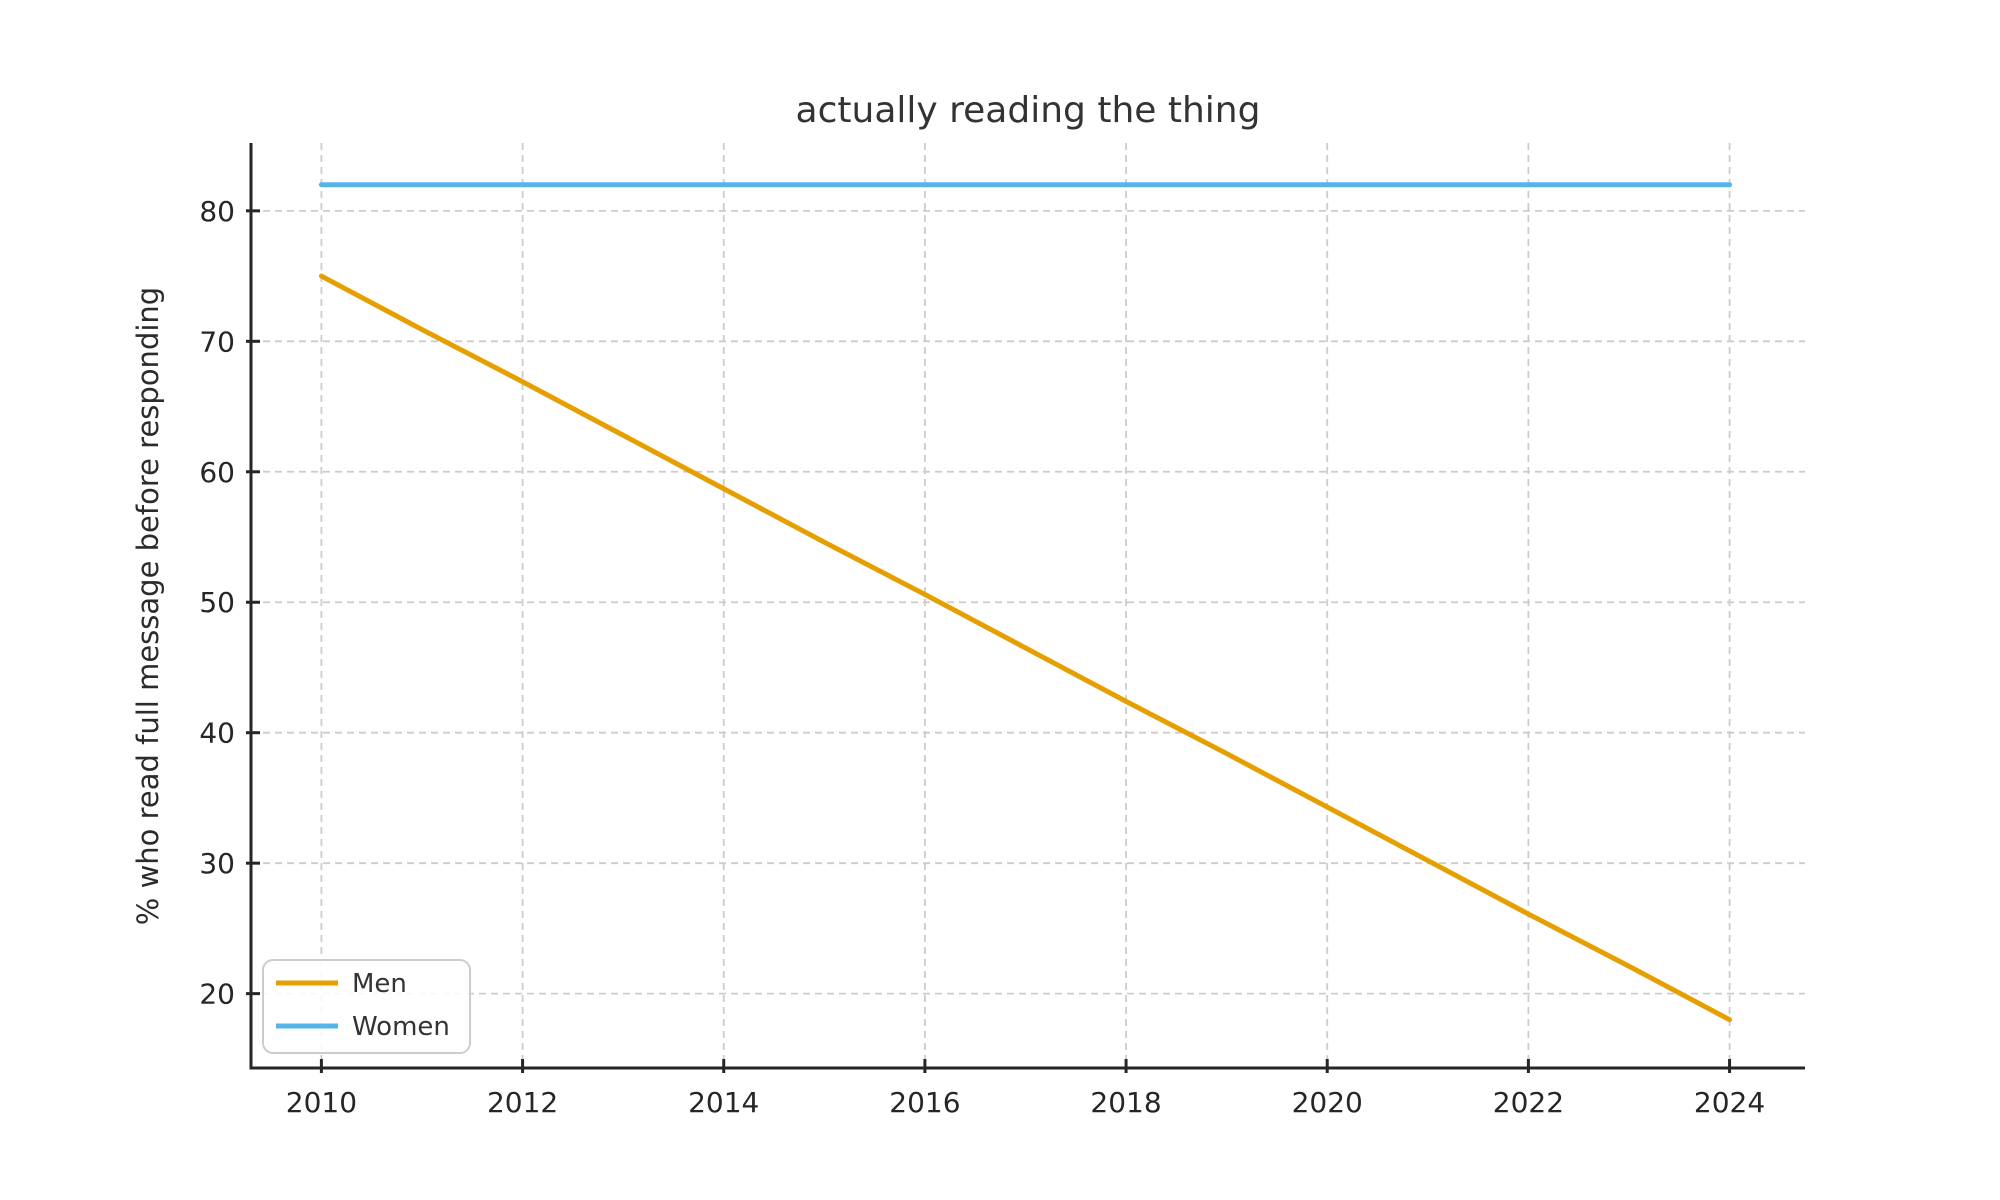  I want to click on y-tick-labels: 20 30 40 50 60 70 80, so click(217, 603).